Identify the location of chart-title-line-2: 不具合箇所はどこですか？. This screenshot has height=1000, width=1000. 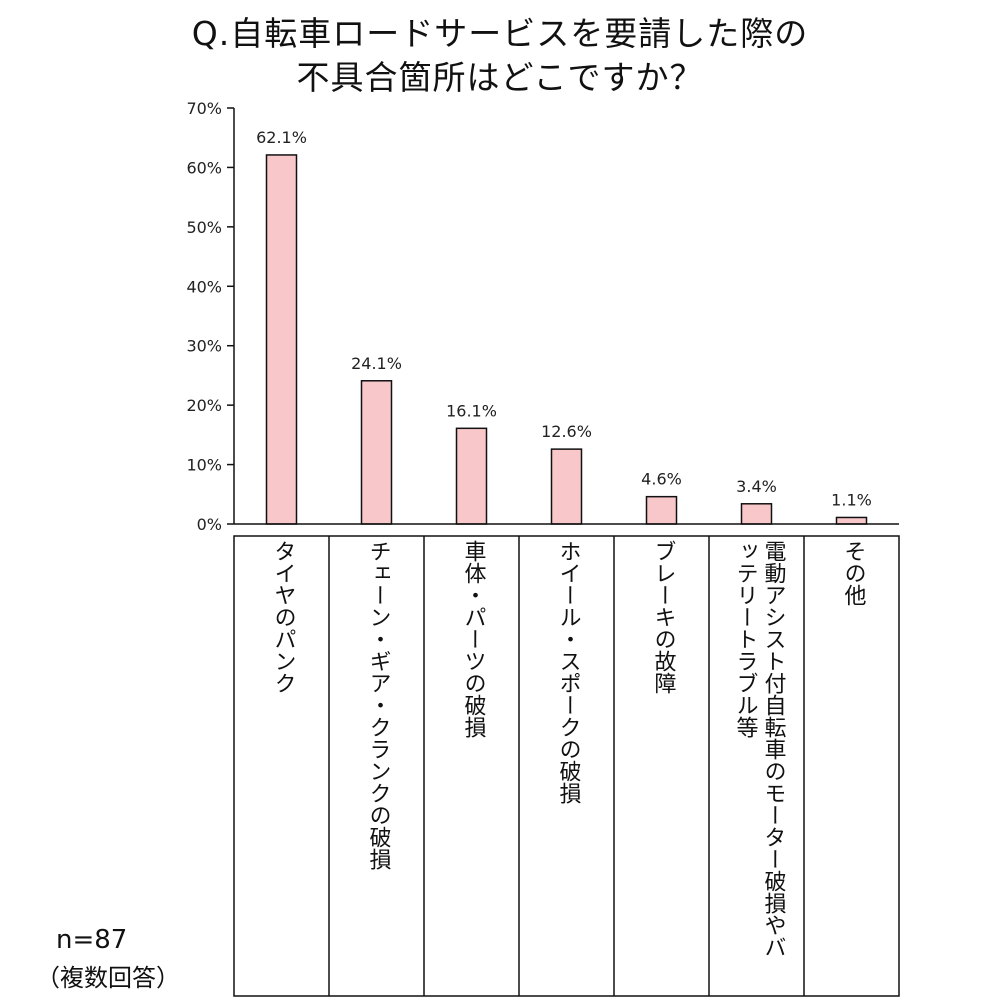
(500, 77).